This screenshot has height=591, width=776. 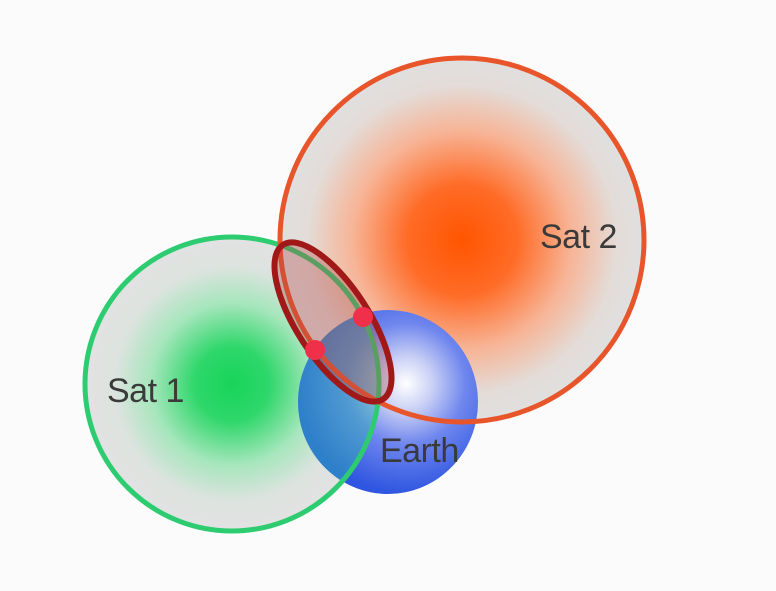 What do you see at coordinates (363, 317) in the screenshot?
I see `intersection-point-upper` at bounding box center [363, 317].